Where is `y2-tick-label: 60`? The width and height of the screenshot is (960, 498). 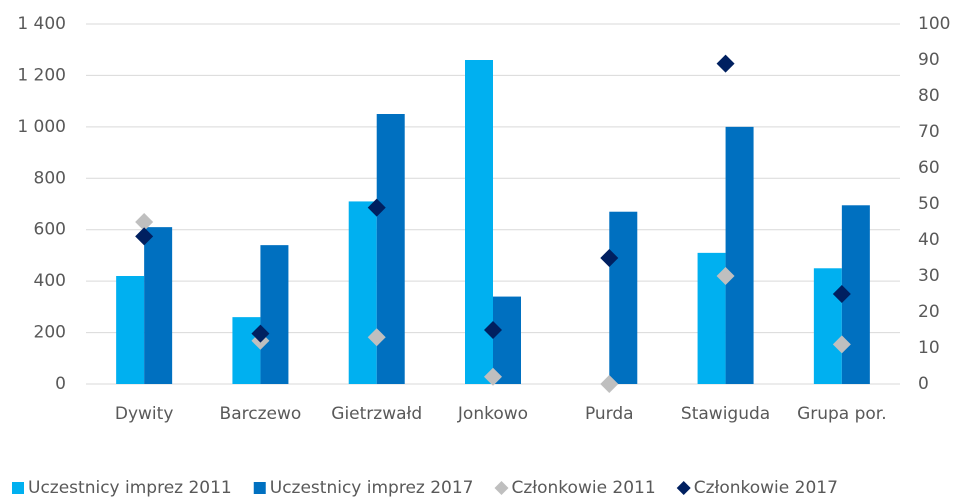
y2-tick-label: 60 is located at coordinates (929, 168).